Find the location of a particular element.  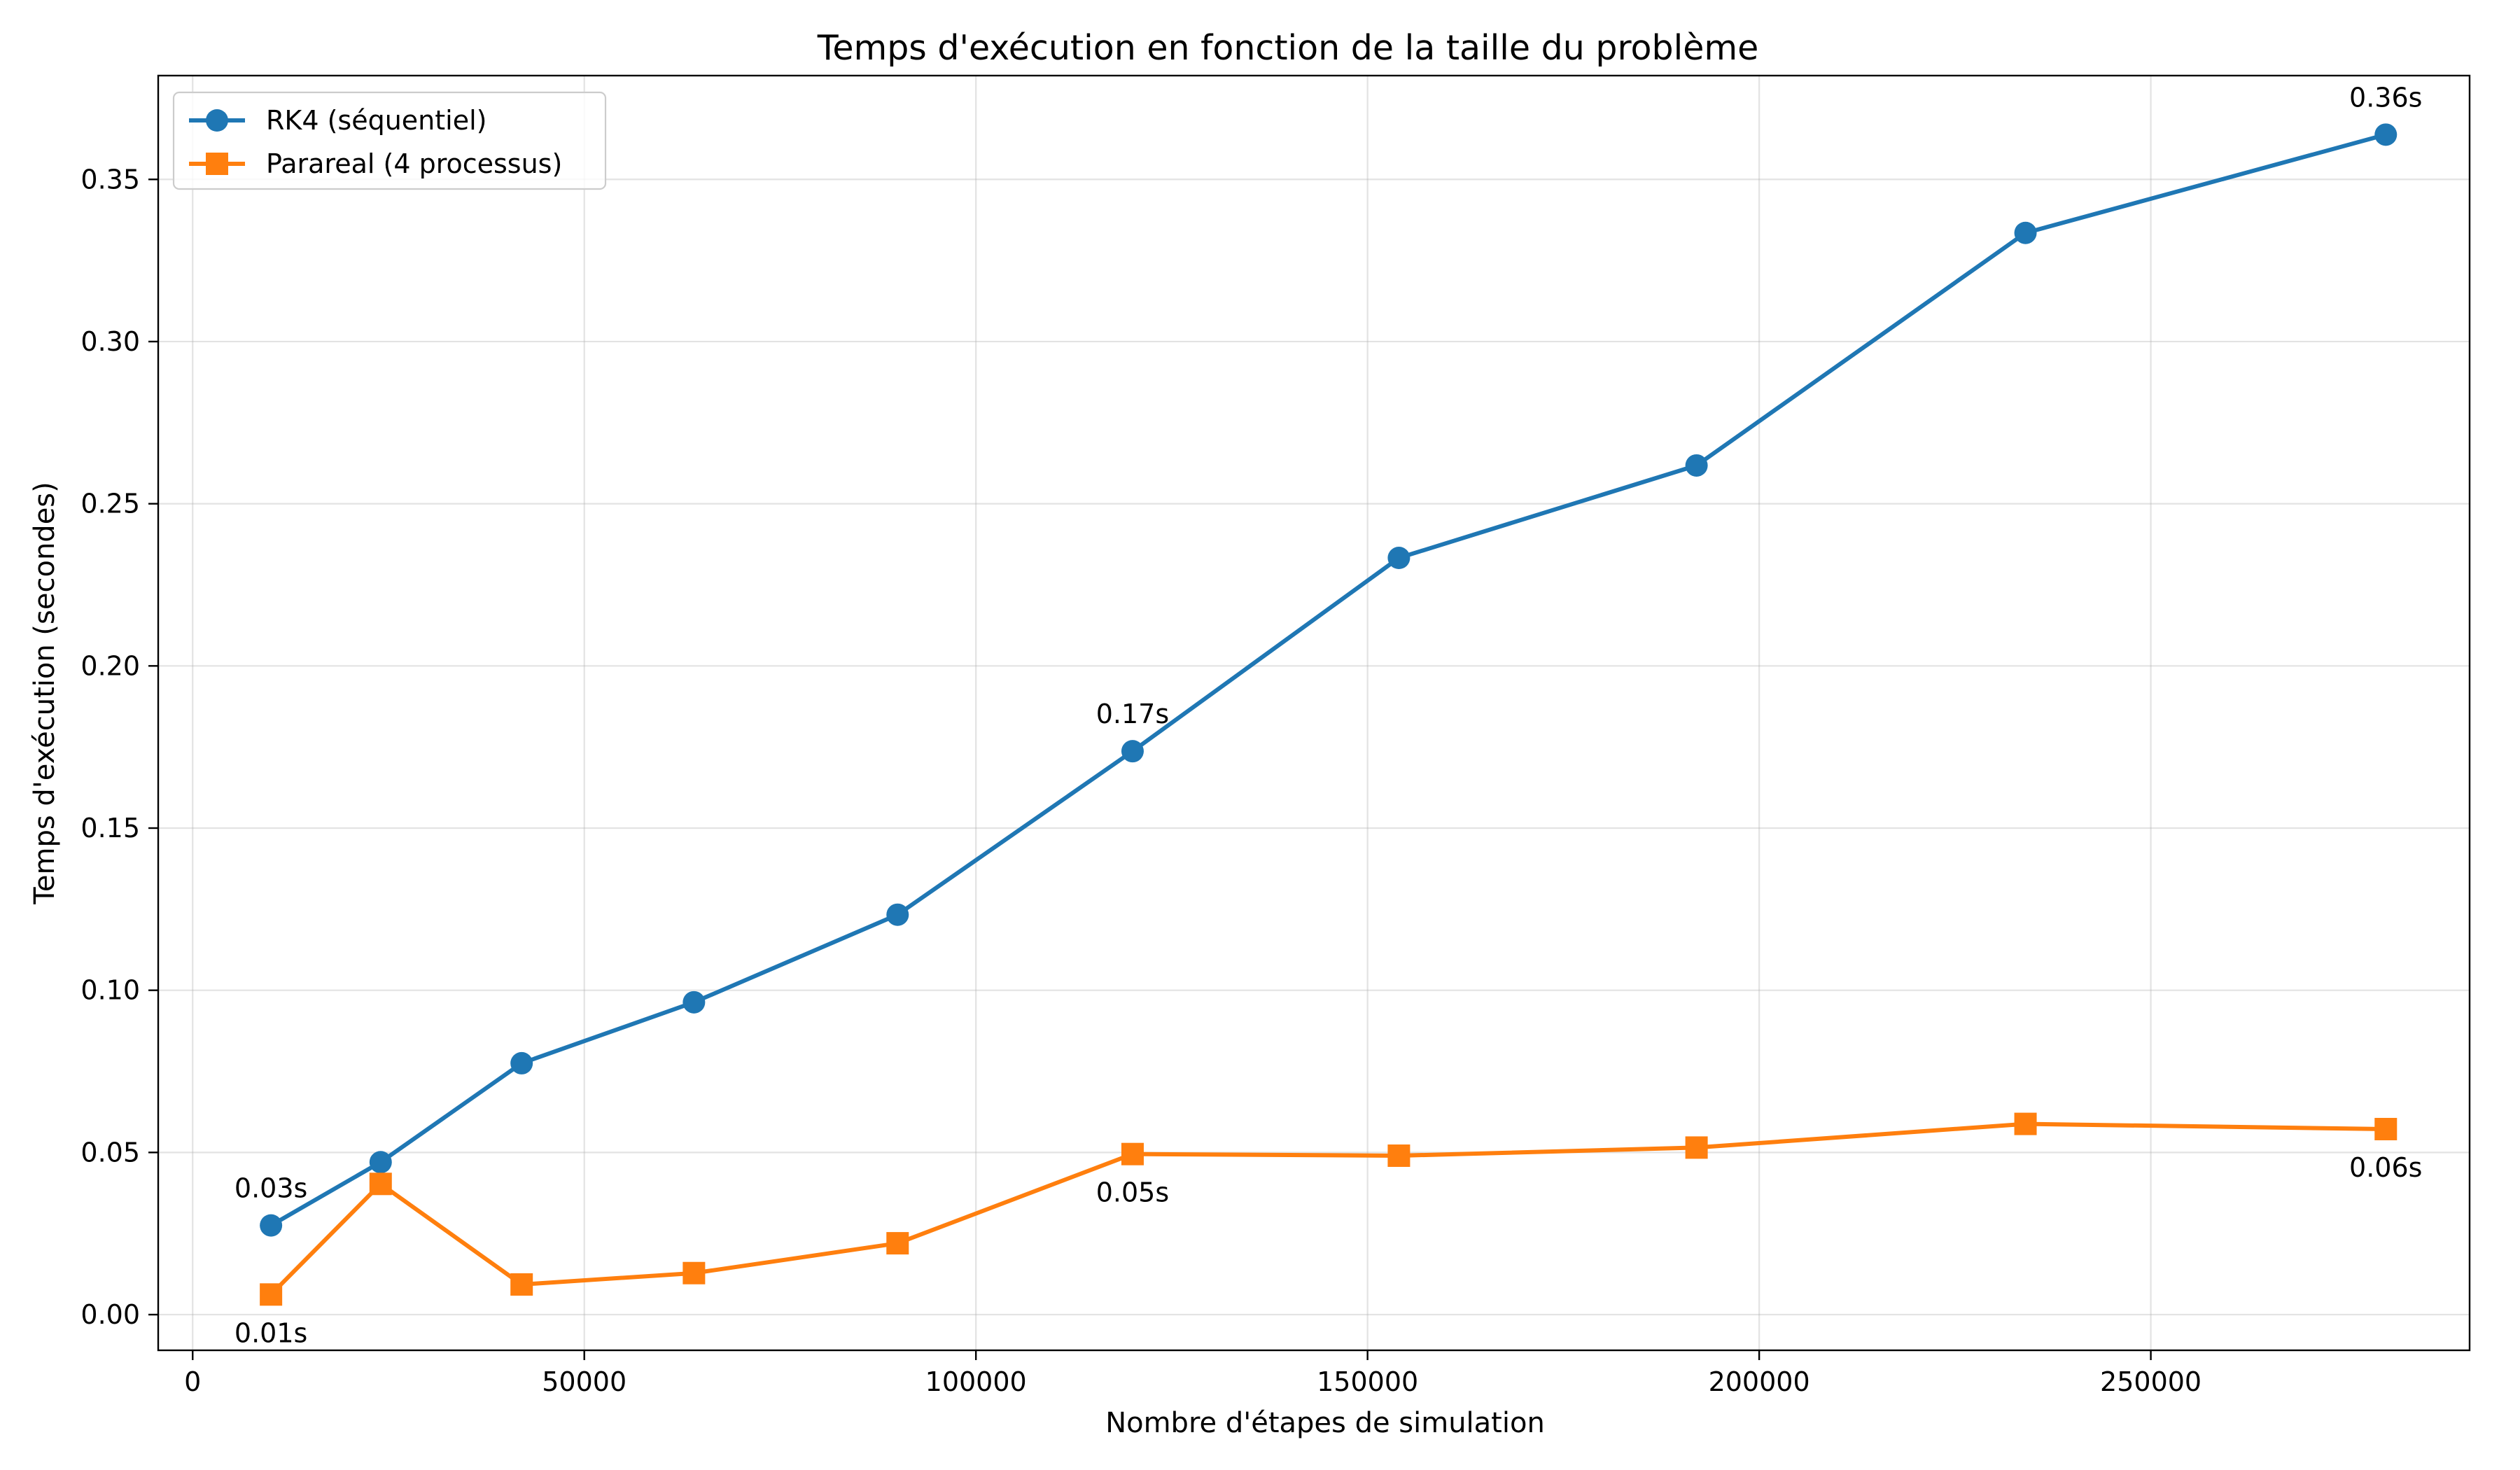

data-label: 0.05s is located at coordinates (1132, 1192).